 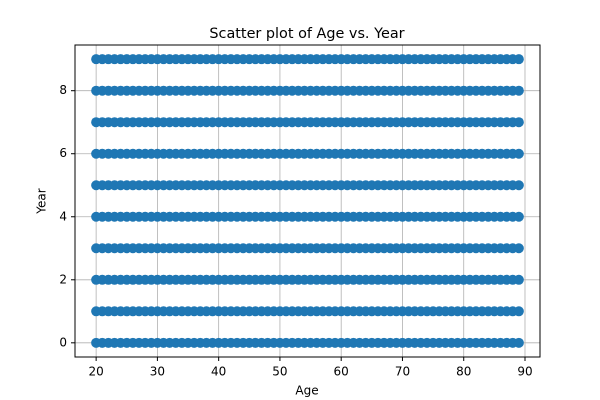 I want to click on x-tick-label: 60, so click(x=341, y=372).